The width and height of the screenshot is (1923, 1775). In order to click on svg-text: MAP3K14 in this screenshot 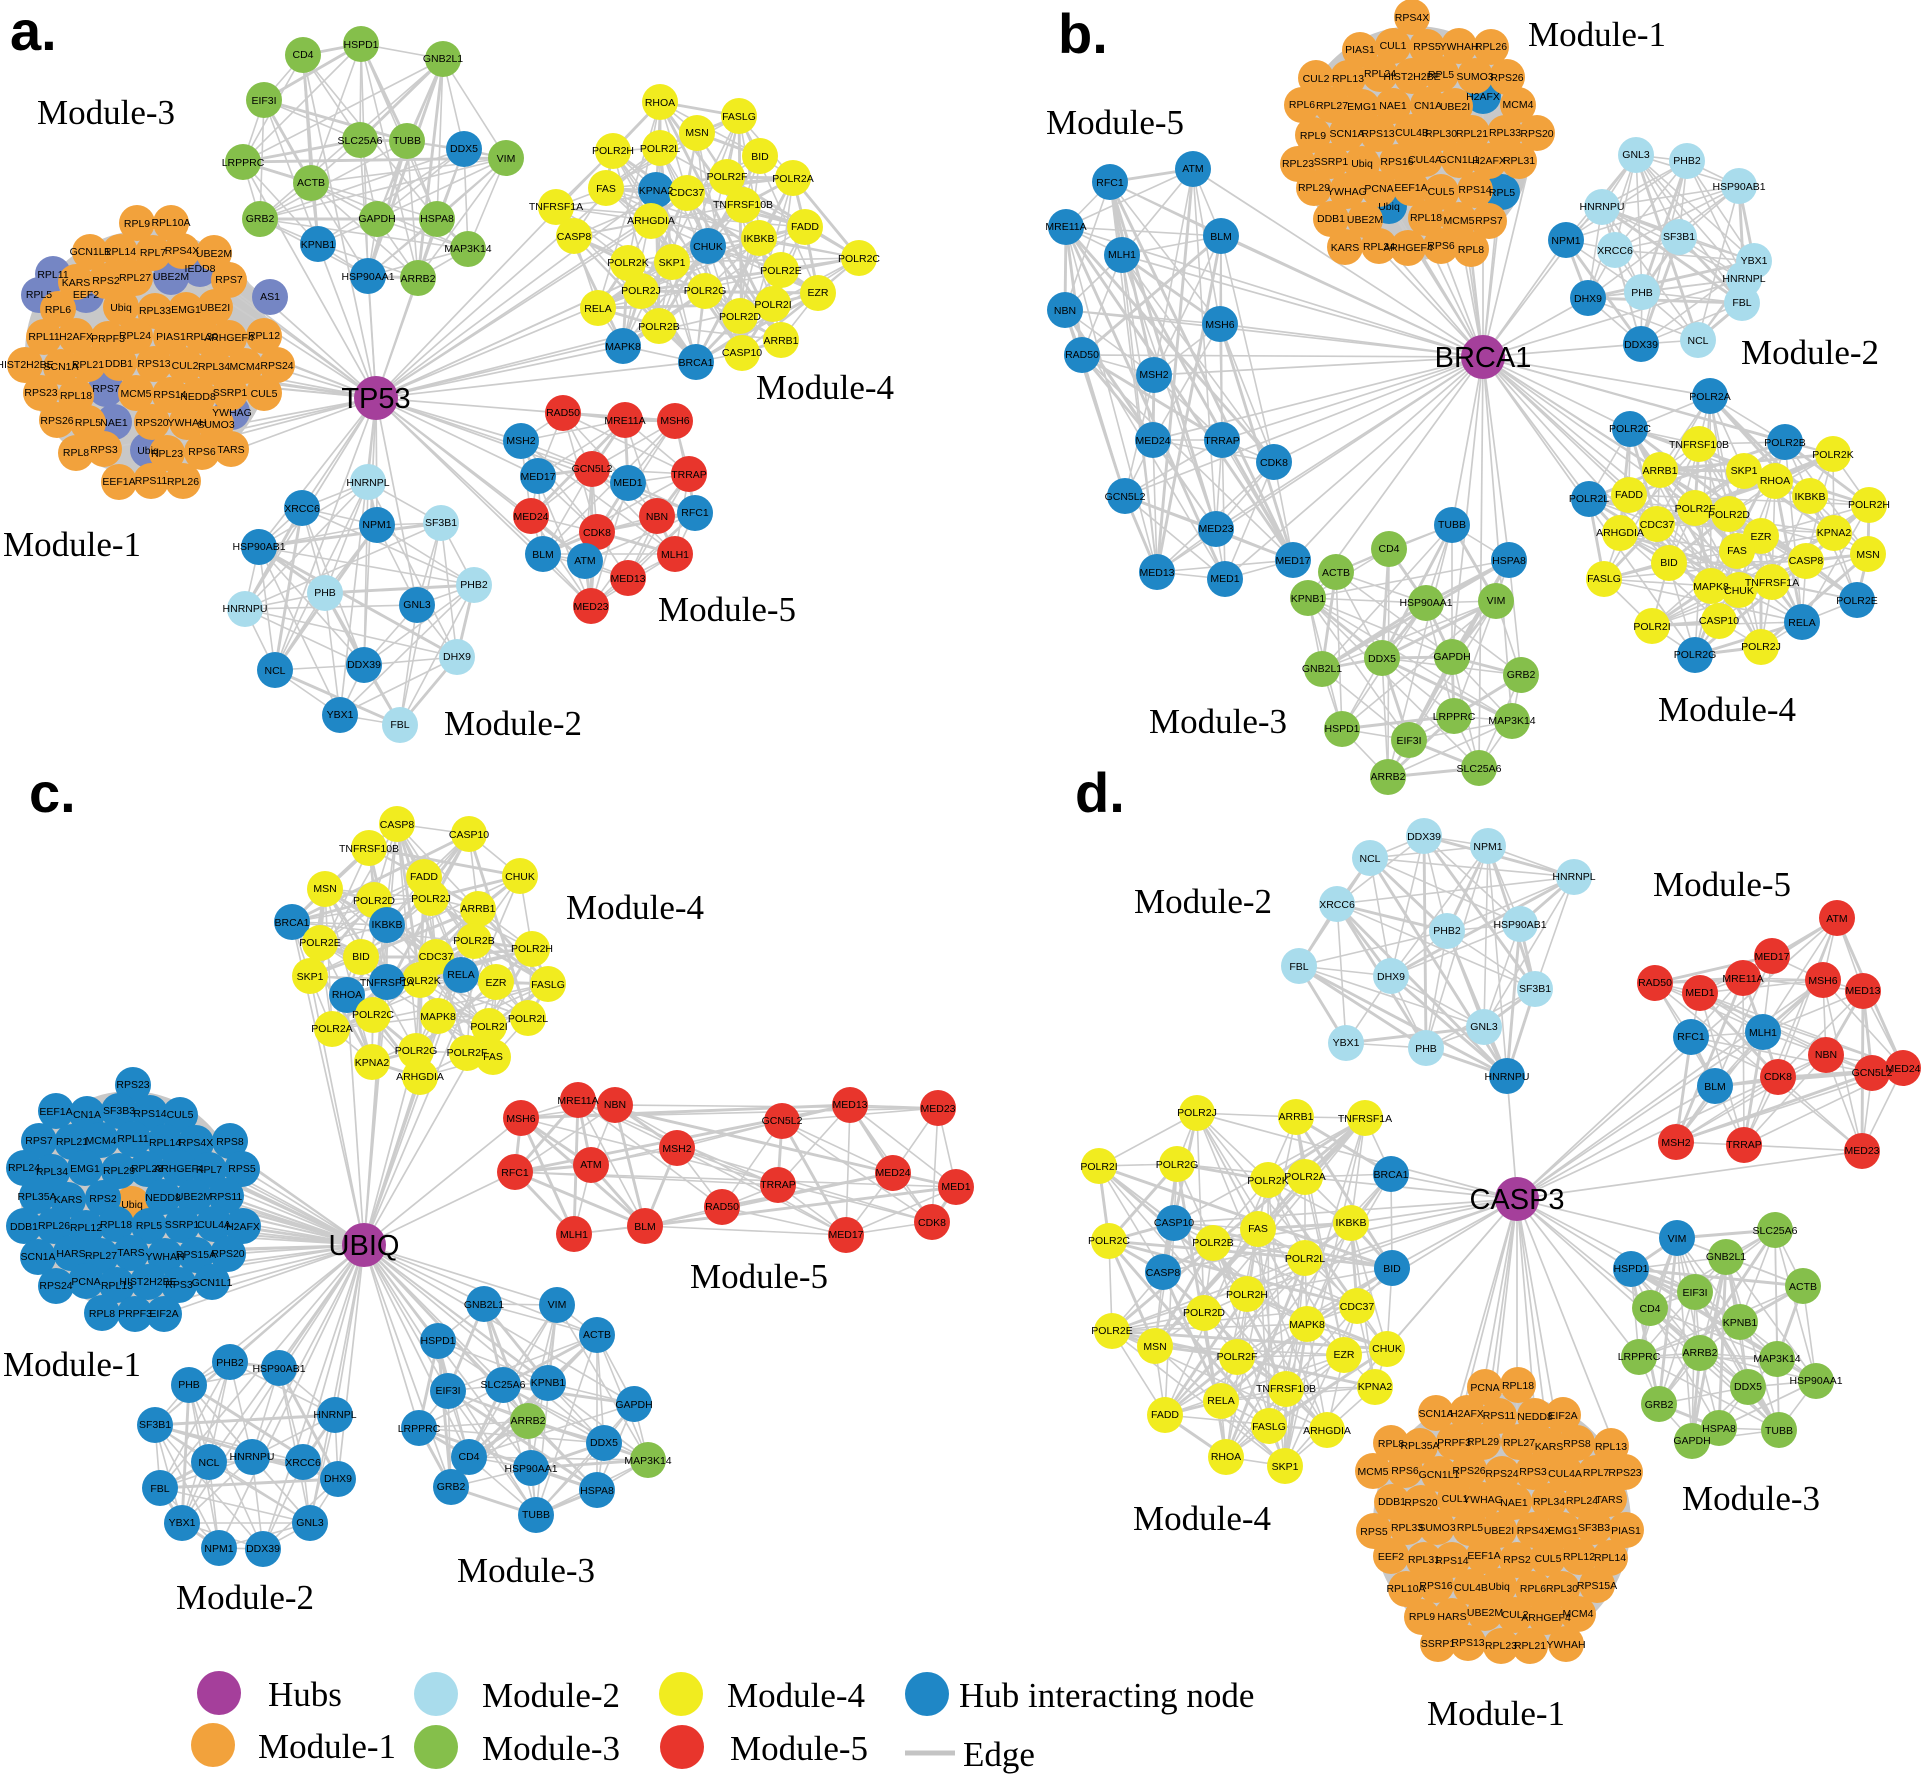, I will do `click(647, 1461)`.